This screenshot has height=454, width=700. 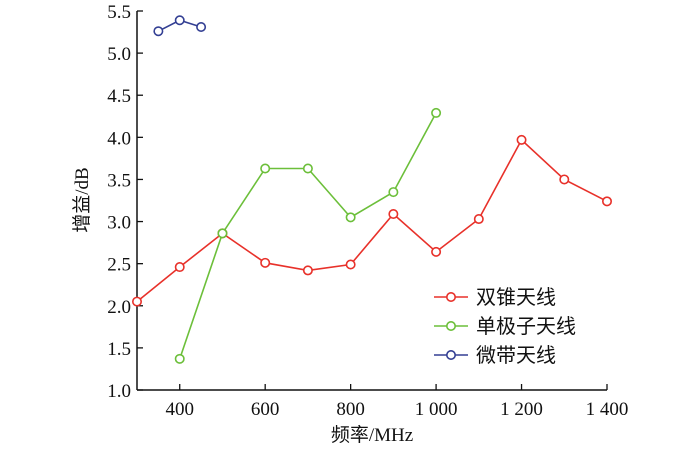 What do you see at coordinates (119, 391) in the screenshot?
I see `y-tick-label: 1.0` at bounding box center [119, 391].